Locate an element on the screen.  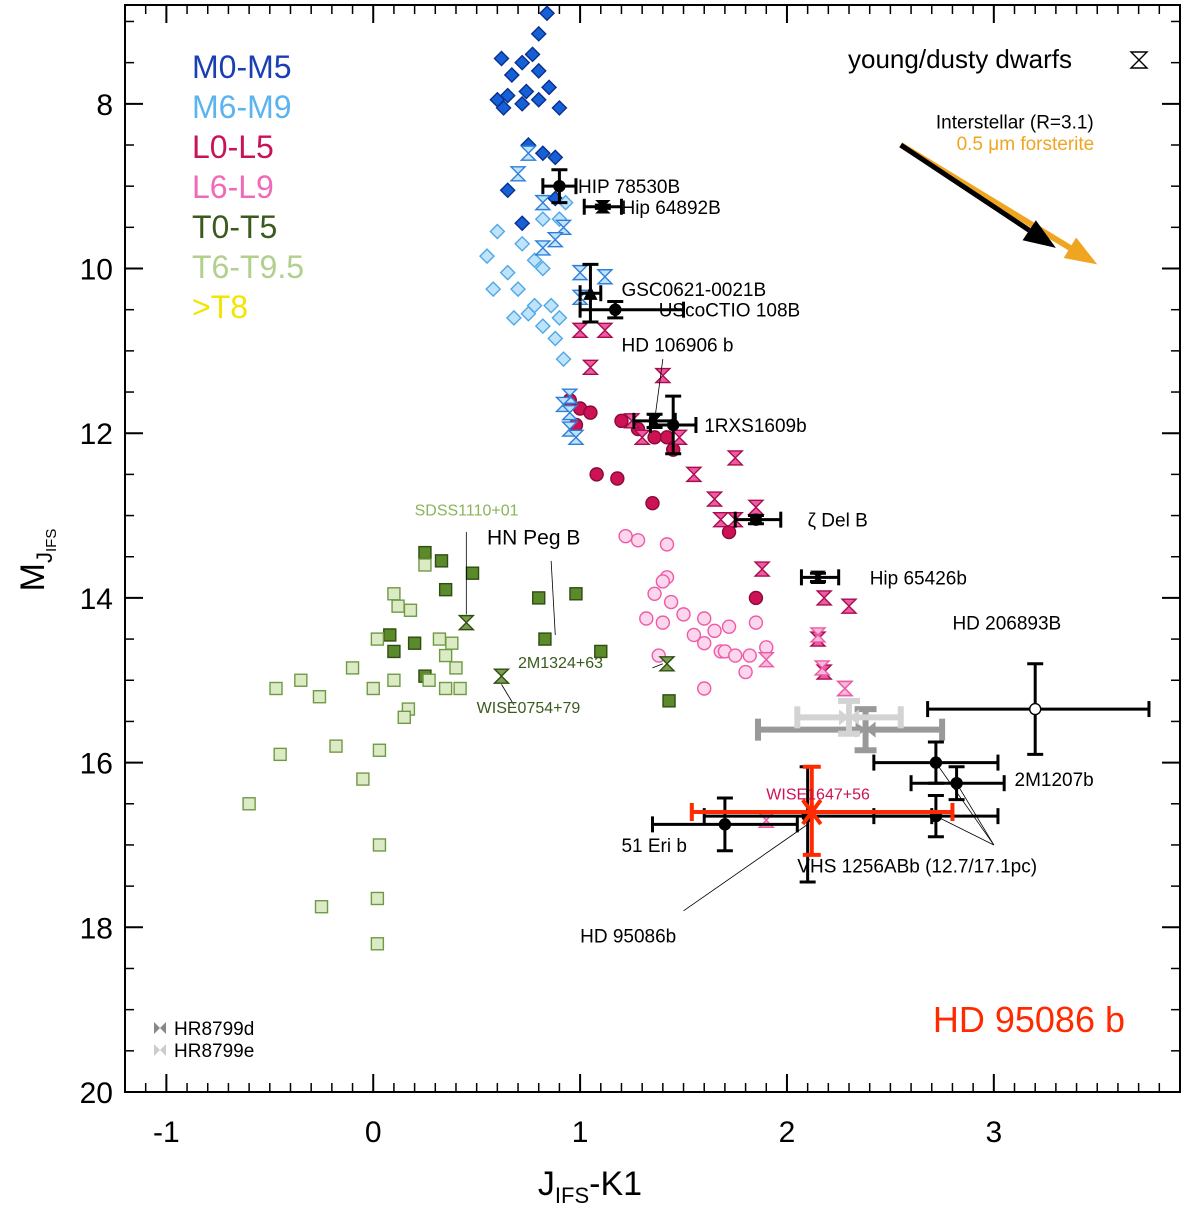
interstellar-arrow-head is located at coordinates (1039, 234).